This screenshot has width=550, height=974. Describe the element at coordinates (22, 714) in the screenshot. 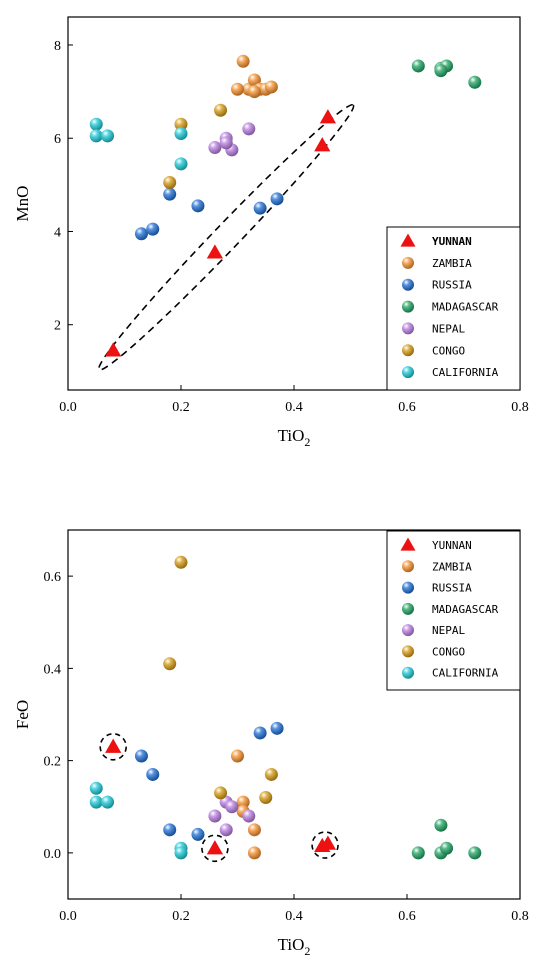

I see `y-axis-title: FeO` at that location.